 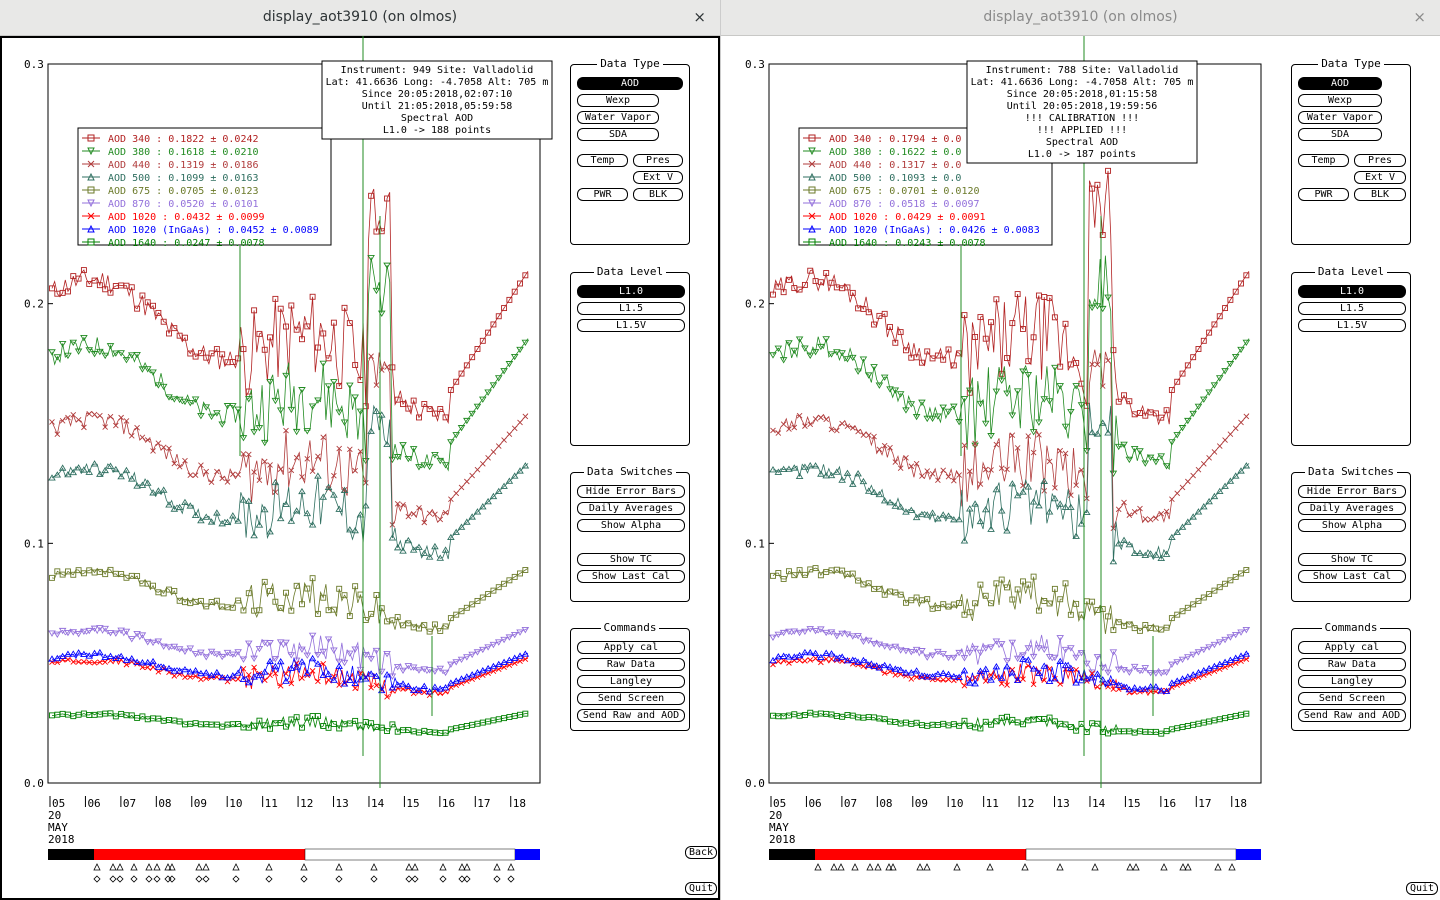 What do you see at coordinates (1240, 803) in the screenshot?
I see `x-tick-label: 18` at bounding box center [1240, 803].